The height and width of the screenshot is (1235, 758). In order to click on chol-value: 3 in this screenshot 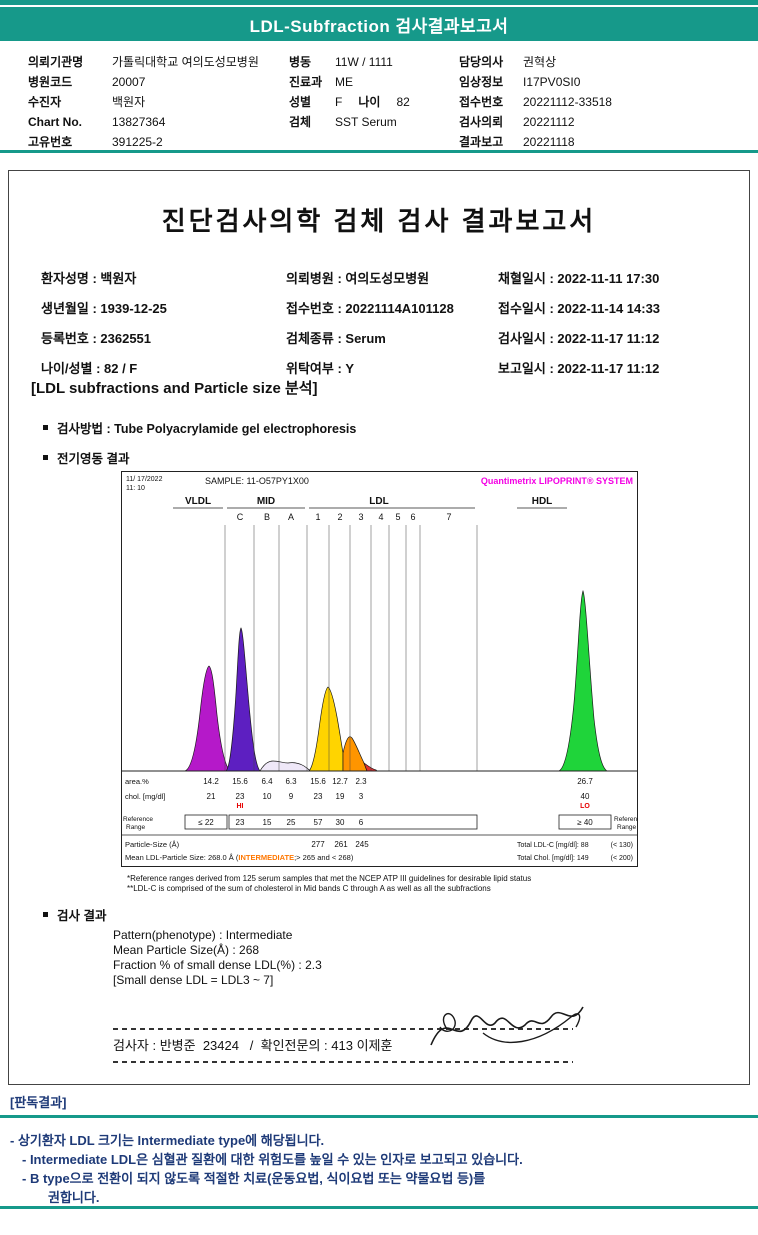, I will do `click(361, 796)`.